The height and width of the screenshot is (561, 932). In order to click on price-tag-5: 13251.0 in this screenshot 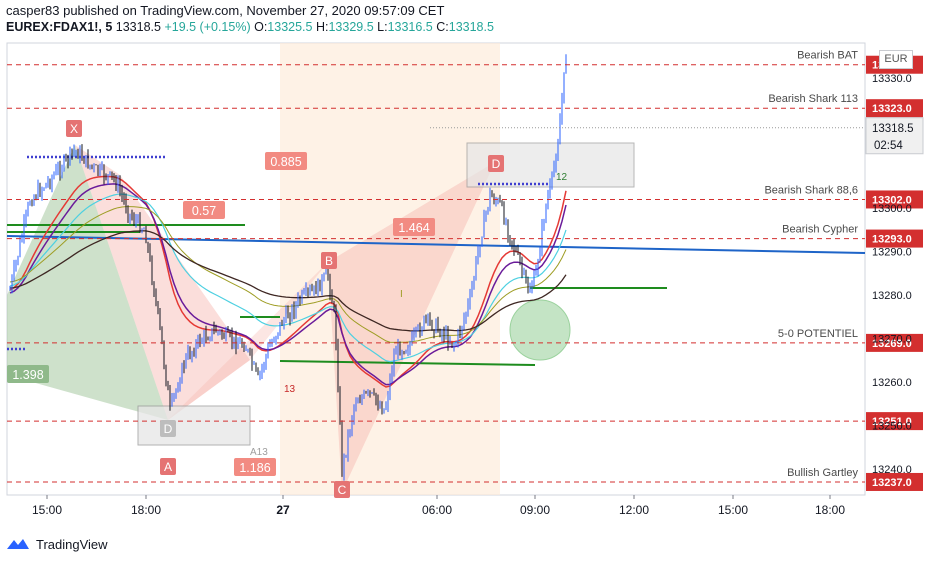, I will do `click(892, 422)`.